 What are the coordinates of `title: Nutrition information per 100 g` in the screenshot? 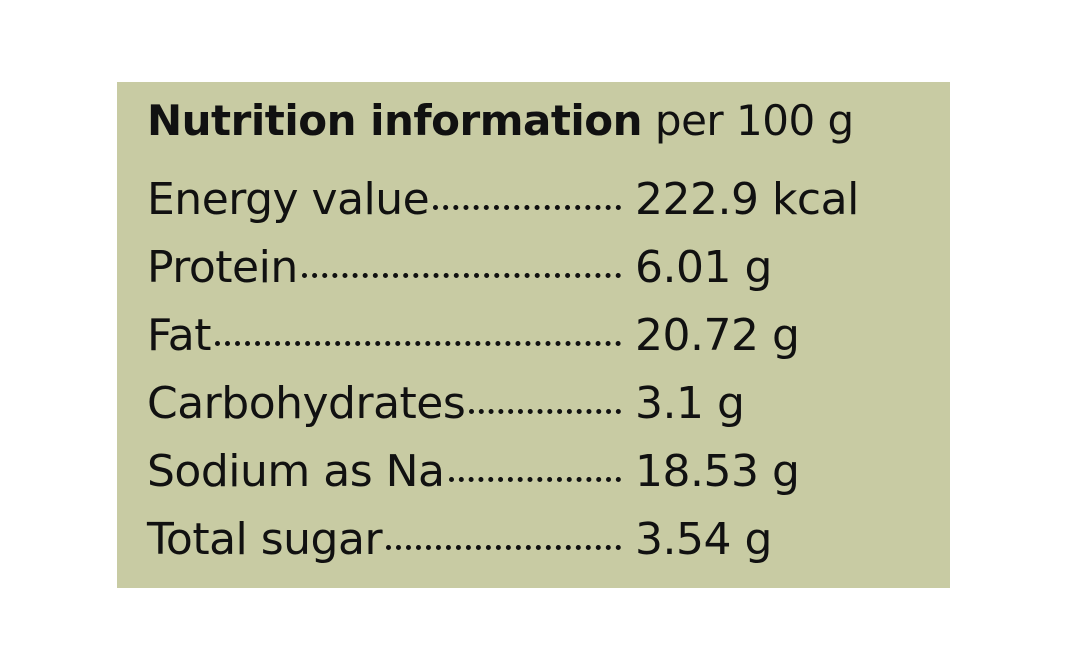 It's located at (500, 120).